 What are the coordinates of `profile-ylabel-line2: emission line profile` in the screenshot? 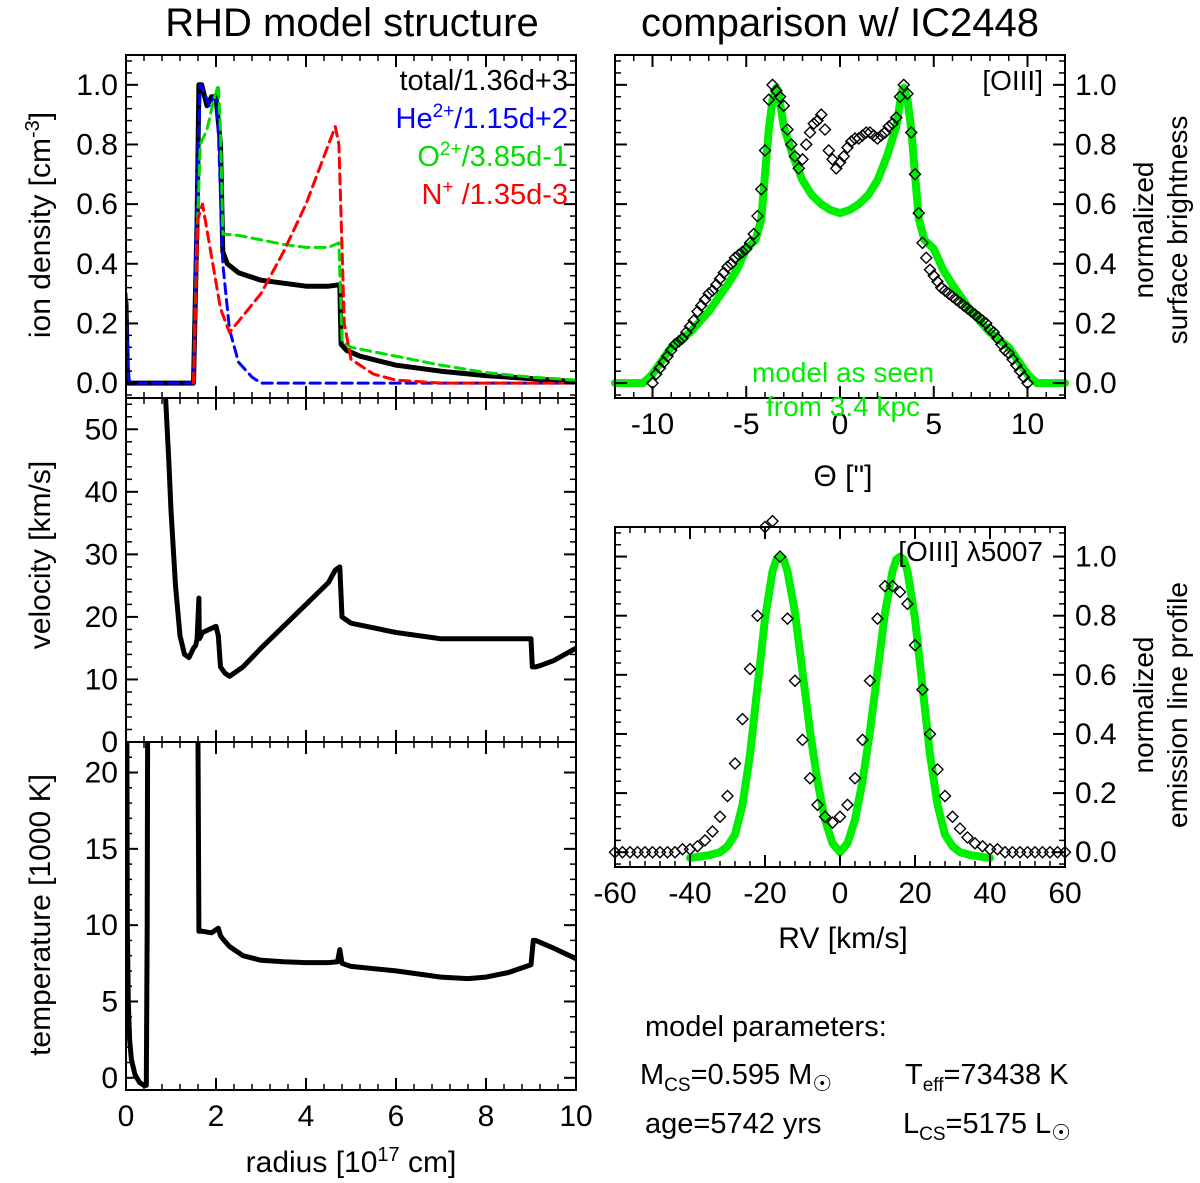 It's located at (1177, 705).